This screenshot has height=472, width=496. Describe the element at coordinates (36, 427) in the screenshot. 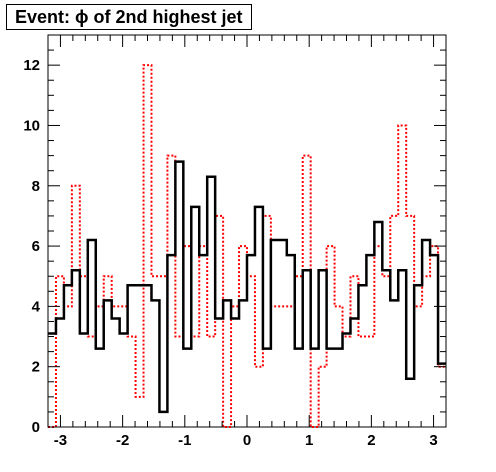

I see `y-tick-label: 0` at that location.